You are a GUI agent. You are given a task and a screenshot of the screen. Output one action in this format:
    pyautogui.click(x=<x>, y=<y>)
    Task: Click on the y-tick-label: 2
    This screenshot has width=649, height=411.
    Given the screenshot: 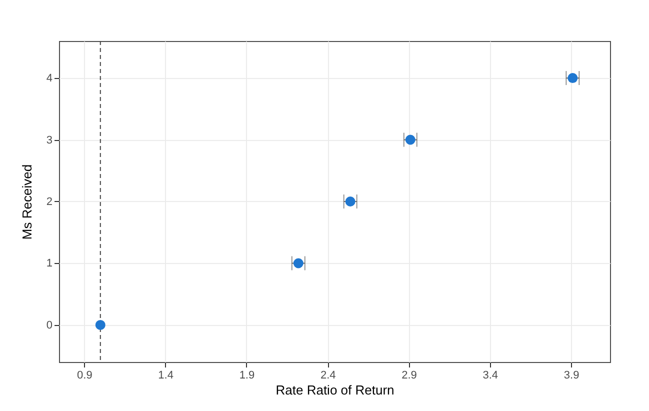 What is the action you would take?
    pyautogui.click(x=49, y=202)
    